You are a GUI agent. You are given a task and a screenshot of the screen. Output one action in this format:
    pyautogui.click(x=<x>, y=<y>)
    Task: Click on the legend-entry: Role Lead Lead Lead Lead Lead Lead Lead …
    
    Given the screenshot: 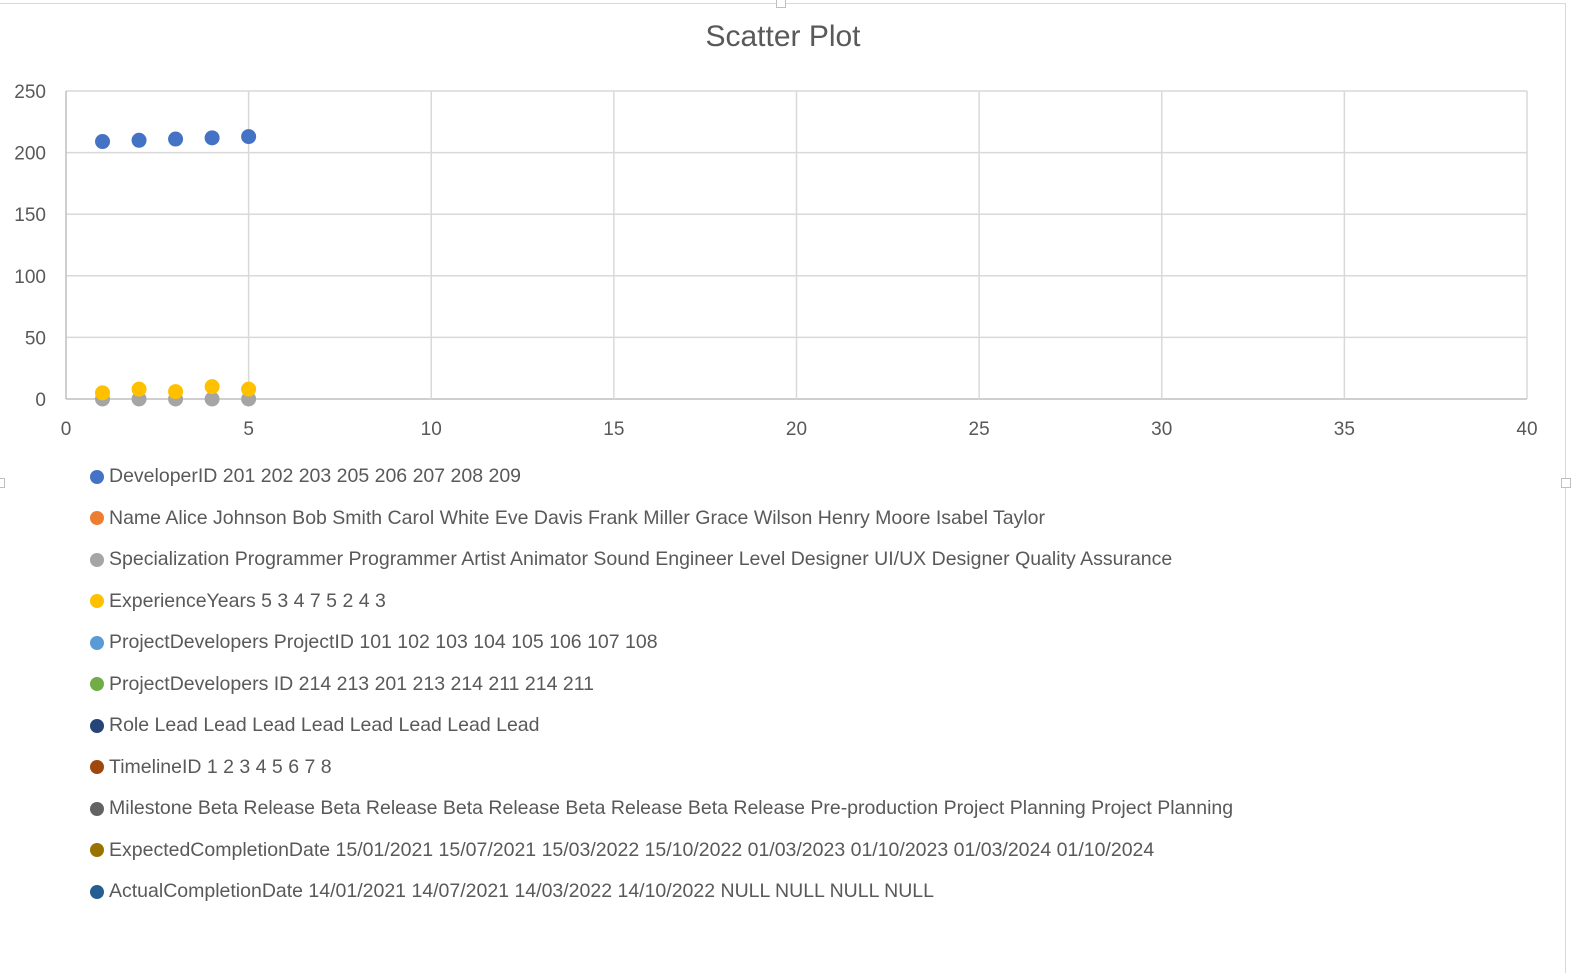 What is the action you would take?
    pyautogui.click(x=661, y=726)
    